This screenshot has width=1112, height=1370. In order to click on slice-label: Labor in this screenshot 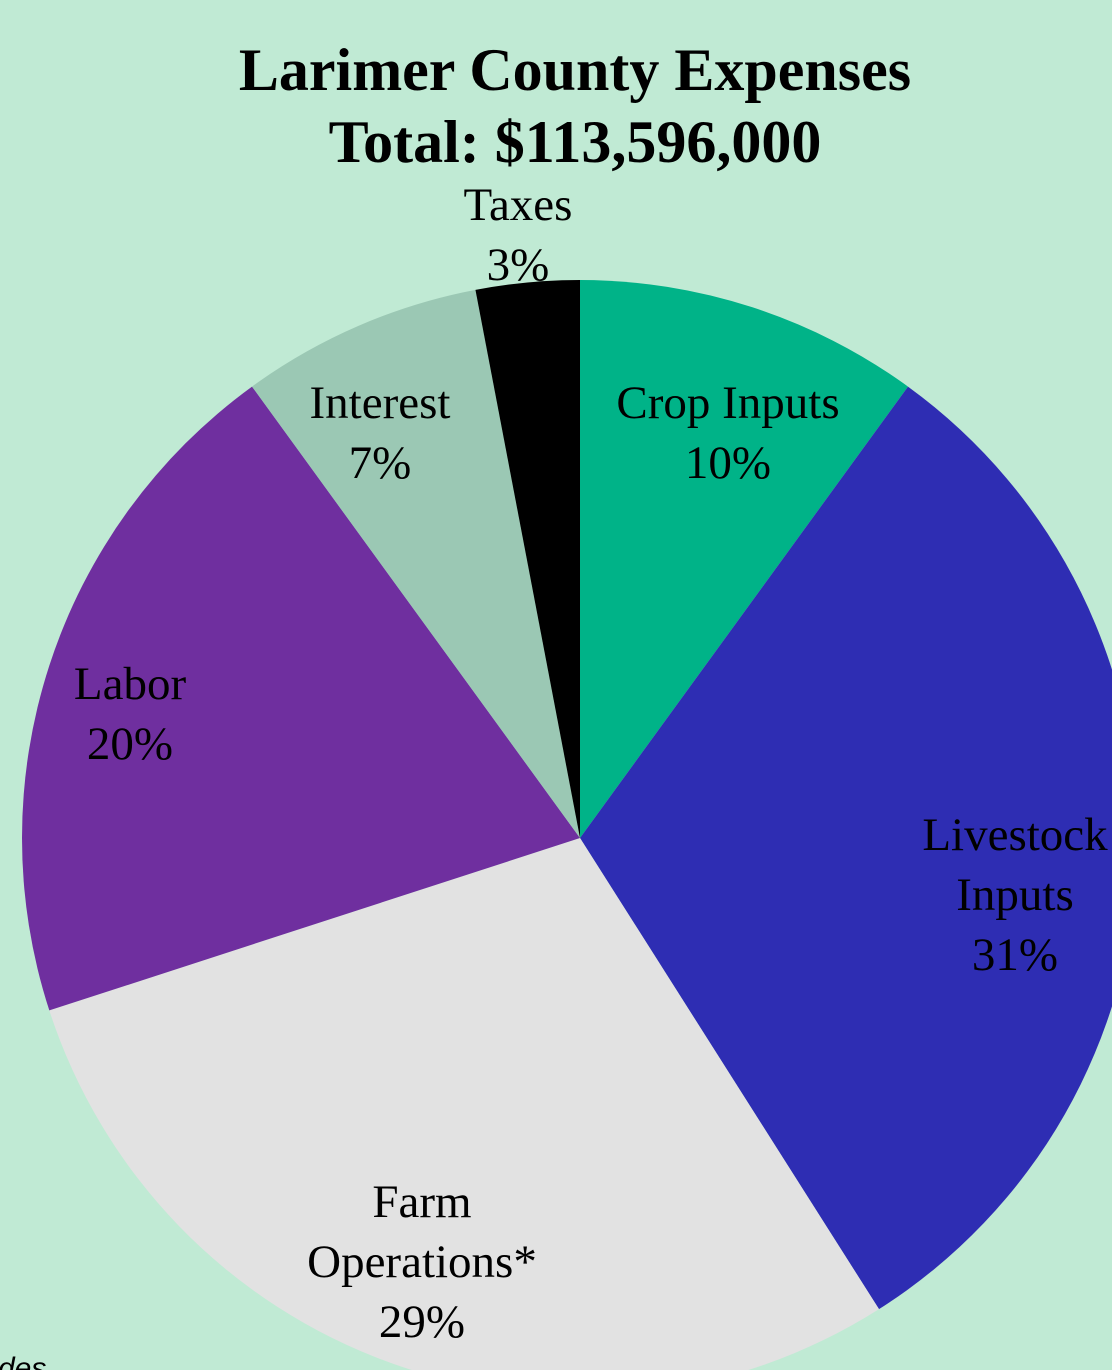, I will do `click(130, 684)`.